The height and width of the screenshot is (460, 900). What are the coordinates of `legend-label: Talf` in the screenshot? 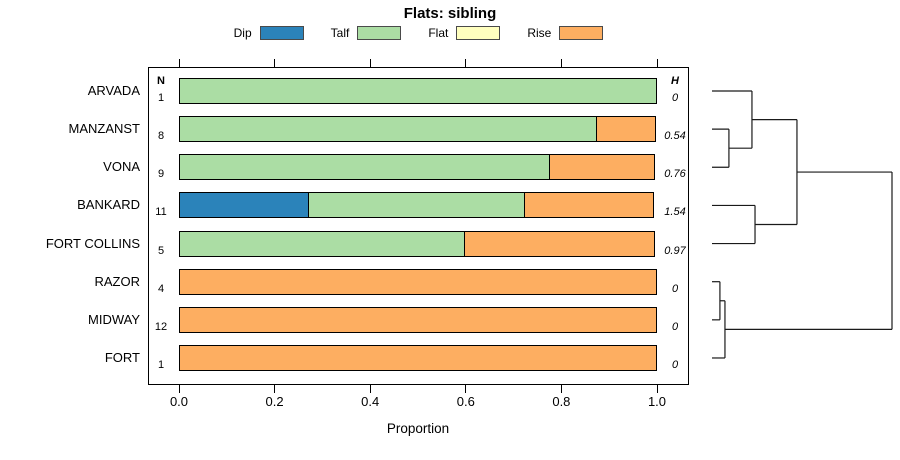 It's located at (340, 33).